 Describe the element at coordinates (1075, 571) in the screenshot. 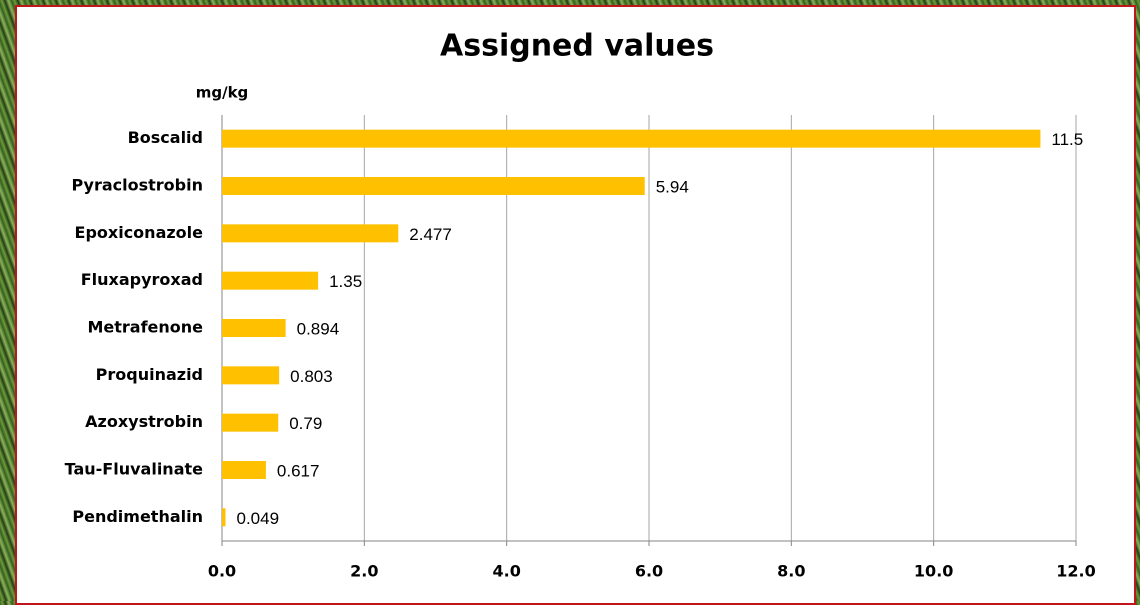

I see `x-tick-label: 12.0` at that location.